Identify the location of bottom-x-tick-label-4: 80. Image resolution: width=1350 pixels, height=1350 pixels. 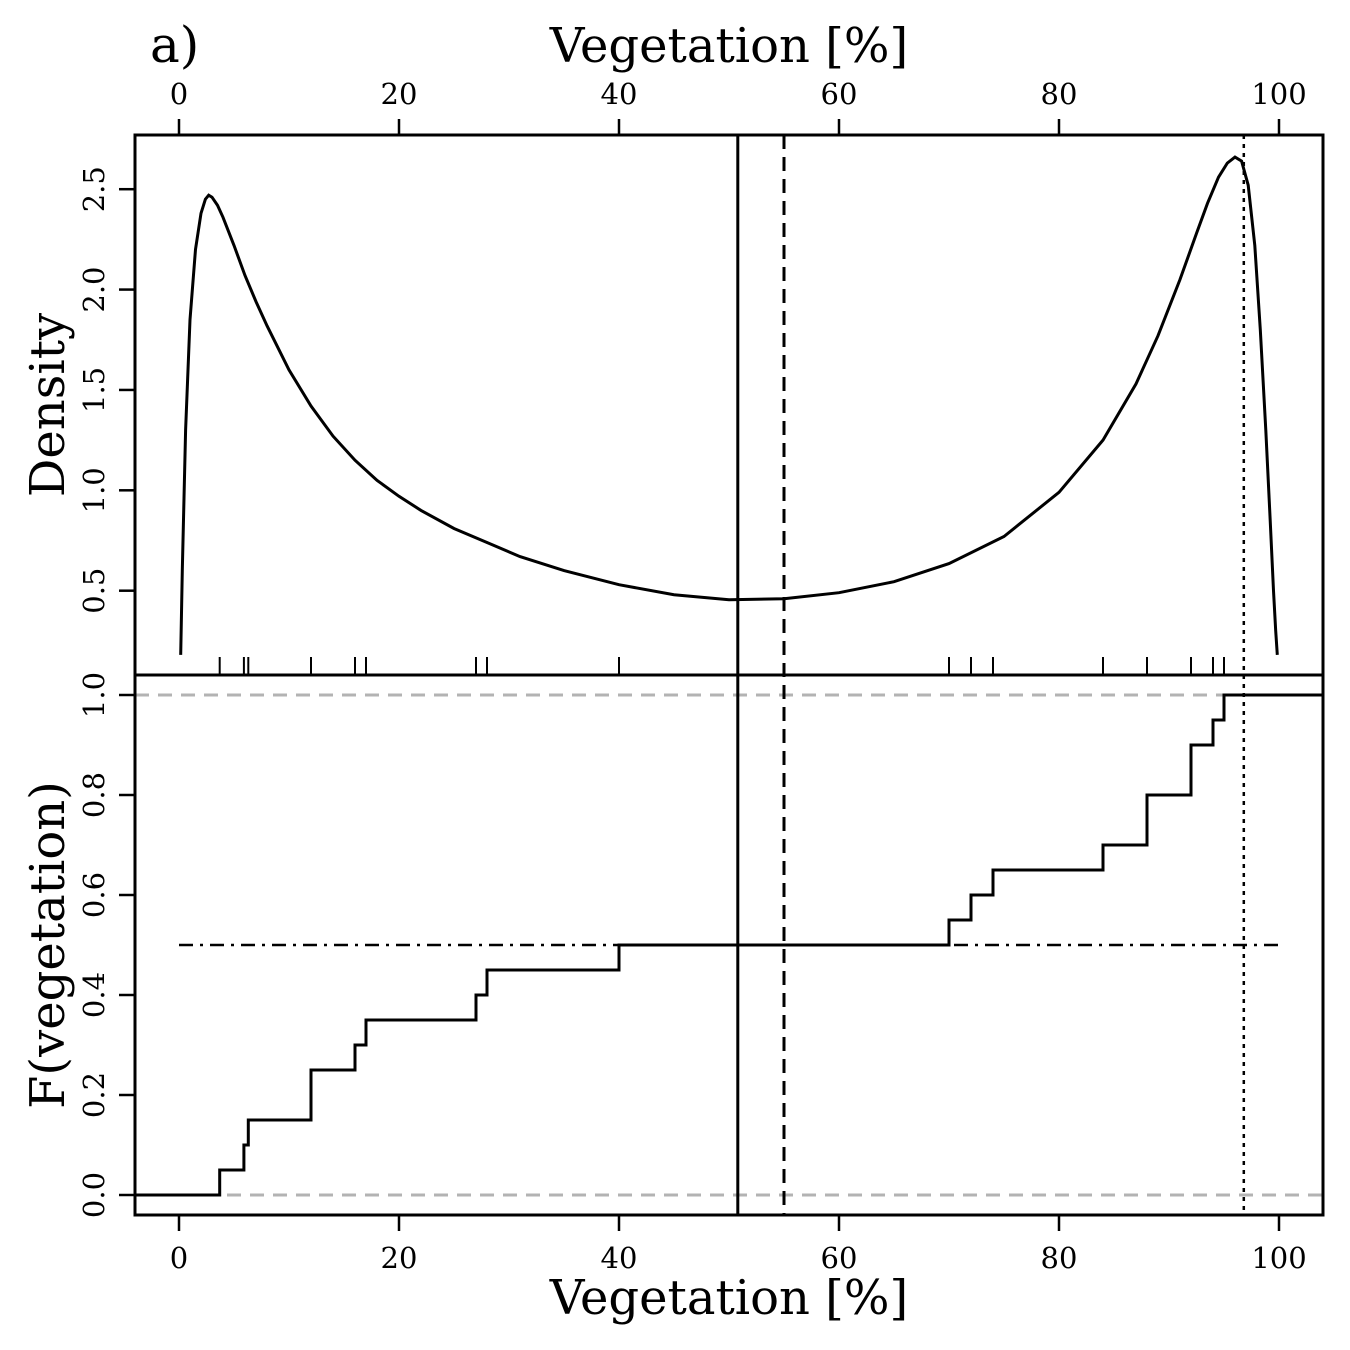
(1059, 1258).